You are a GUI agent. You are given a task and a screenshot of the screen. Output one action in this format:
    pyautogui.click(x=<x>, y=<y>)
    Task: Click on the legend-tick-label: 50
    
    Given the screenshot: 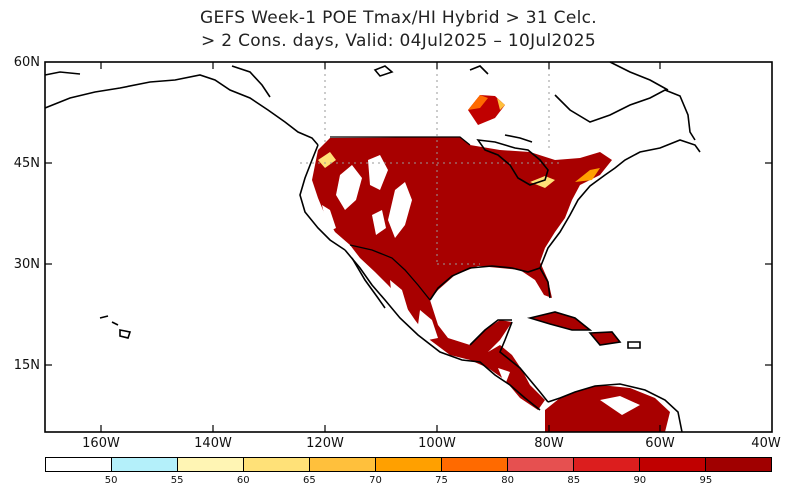 What is the action you would take?
    pyautogui.click(x=111, y=480)
    